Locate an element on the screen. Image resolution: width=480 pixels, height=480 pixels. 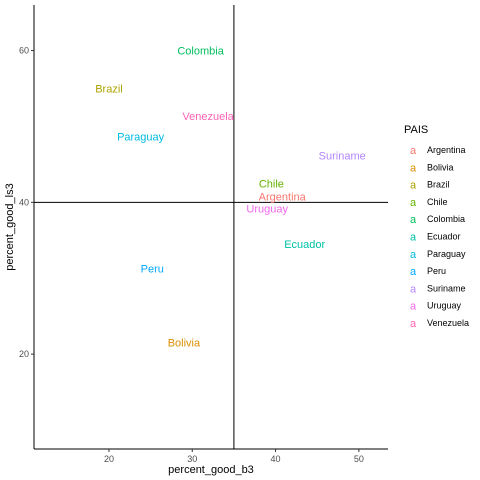
x-tick-label: 40 is located at coordinates (276, 459).